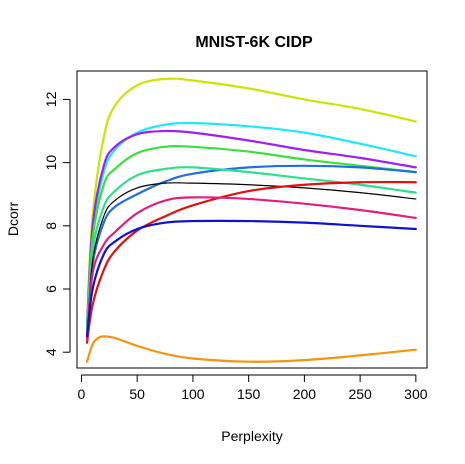  I want to click on x-tick-label: 150, so click(249, 394).